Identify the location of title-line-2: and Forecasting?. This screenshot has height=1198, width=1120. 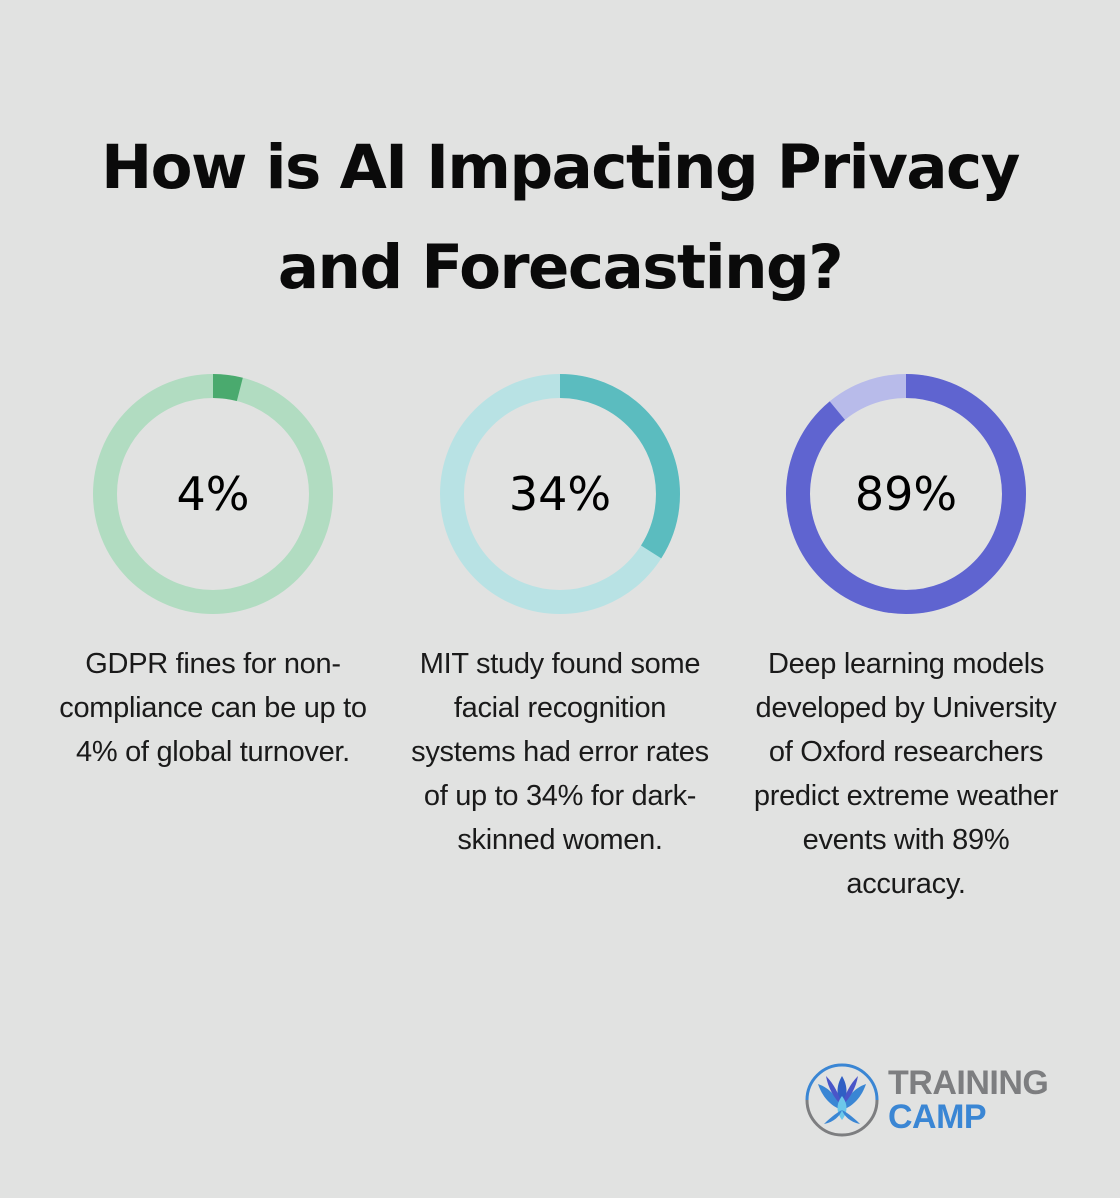
(560, 267).